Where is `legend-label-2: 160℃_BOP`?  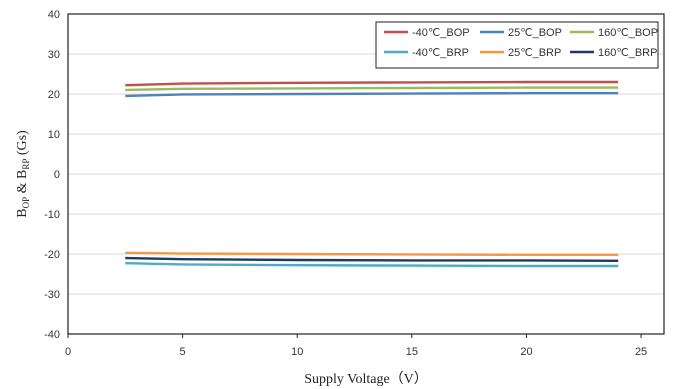 legend-label-2: 160℃_BOP is located at coordinates (628, 33).